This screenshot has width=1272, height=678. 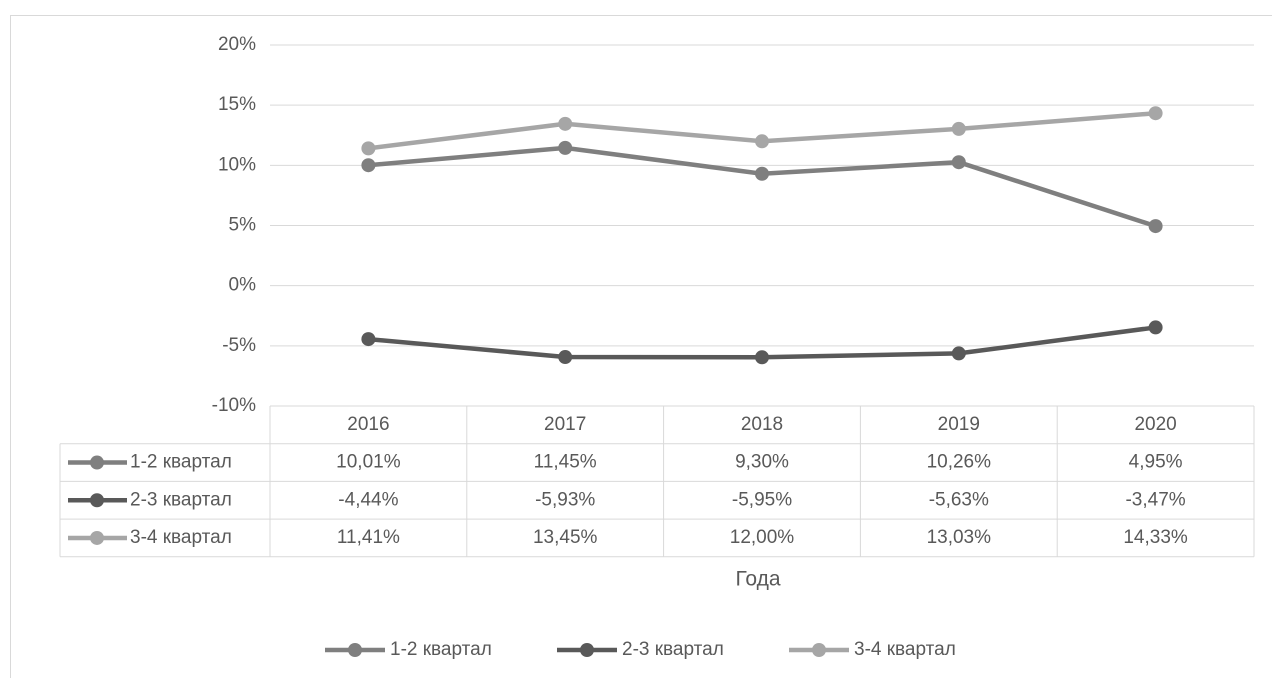 What do you see at coordinates (368, 537) in the screenshot?
I see `table-value: 11,41%` at bounding box center [368, 537].